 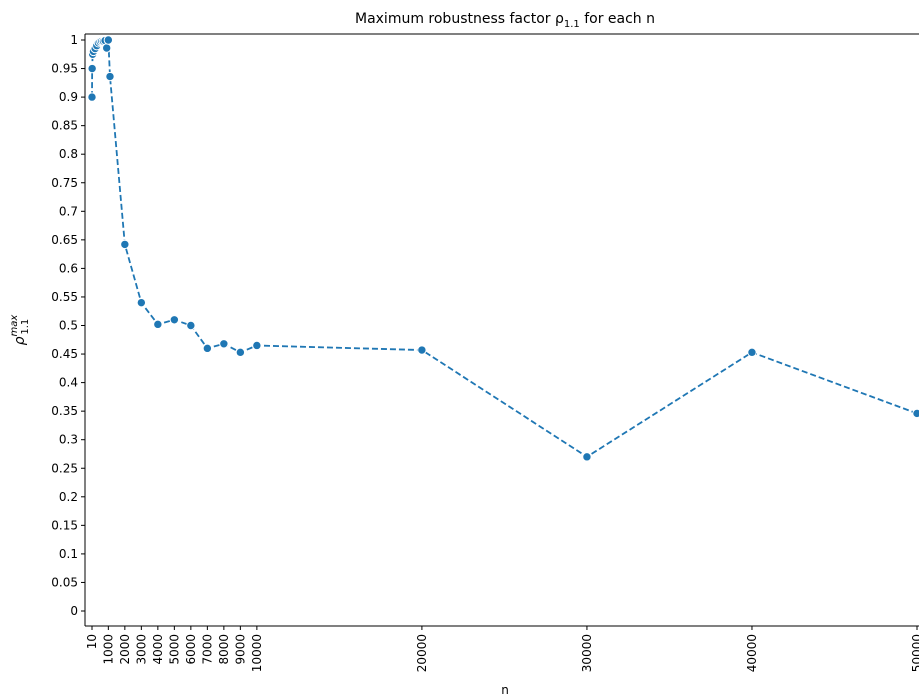 What do you see at coordinates (914, 653) in the screenshot?
I see `x-tick-label: 50000` at bounding box center [914, 653].